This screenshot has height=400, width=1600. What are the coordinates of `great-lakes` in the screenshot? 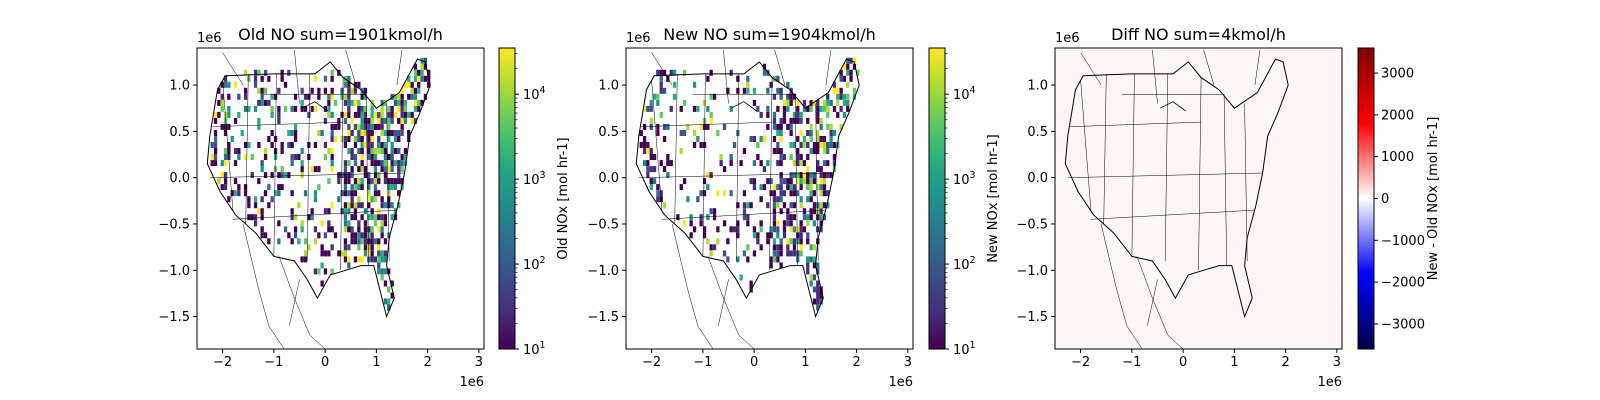 It's located at (1172, 106).